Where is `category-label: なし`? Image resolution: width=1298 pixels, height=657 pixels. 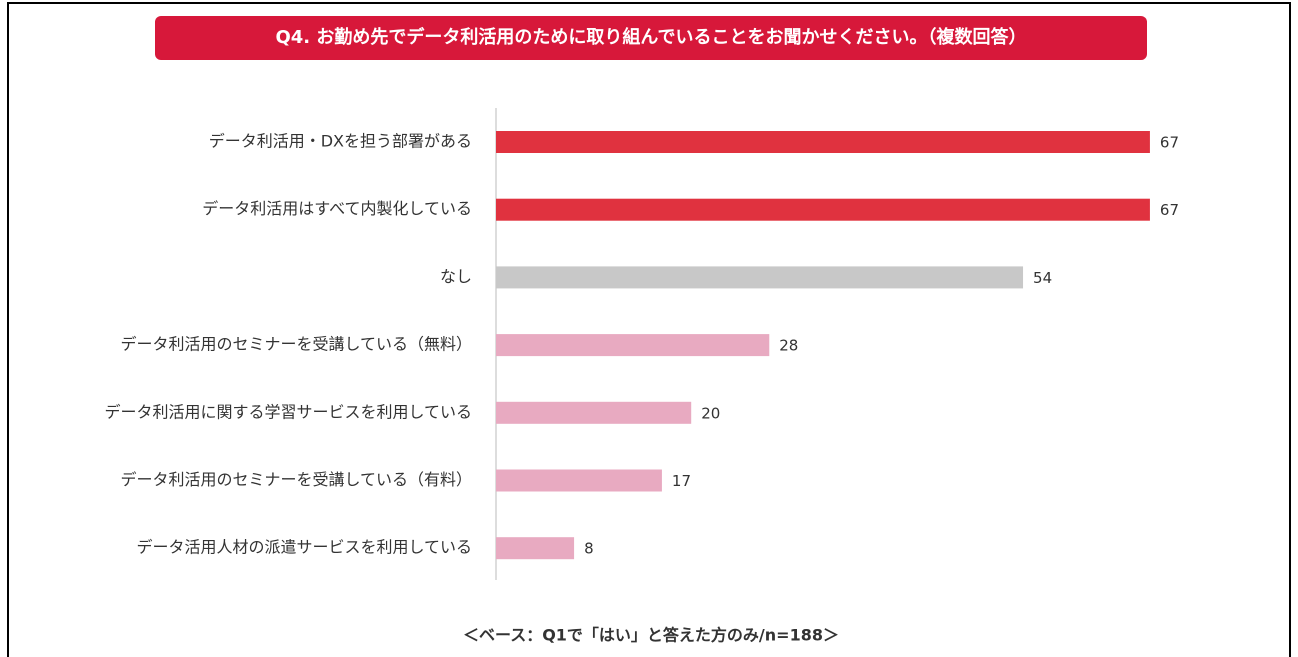
category-label: なし is located at coordinates (456, 276).